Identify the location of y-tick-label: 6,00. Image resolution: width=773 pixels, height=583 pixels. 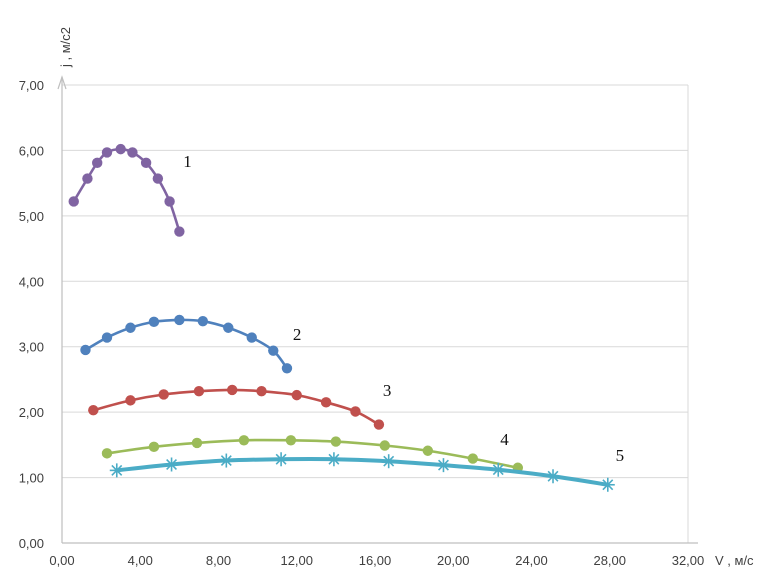
(31, 150).